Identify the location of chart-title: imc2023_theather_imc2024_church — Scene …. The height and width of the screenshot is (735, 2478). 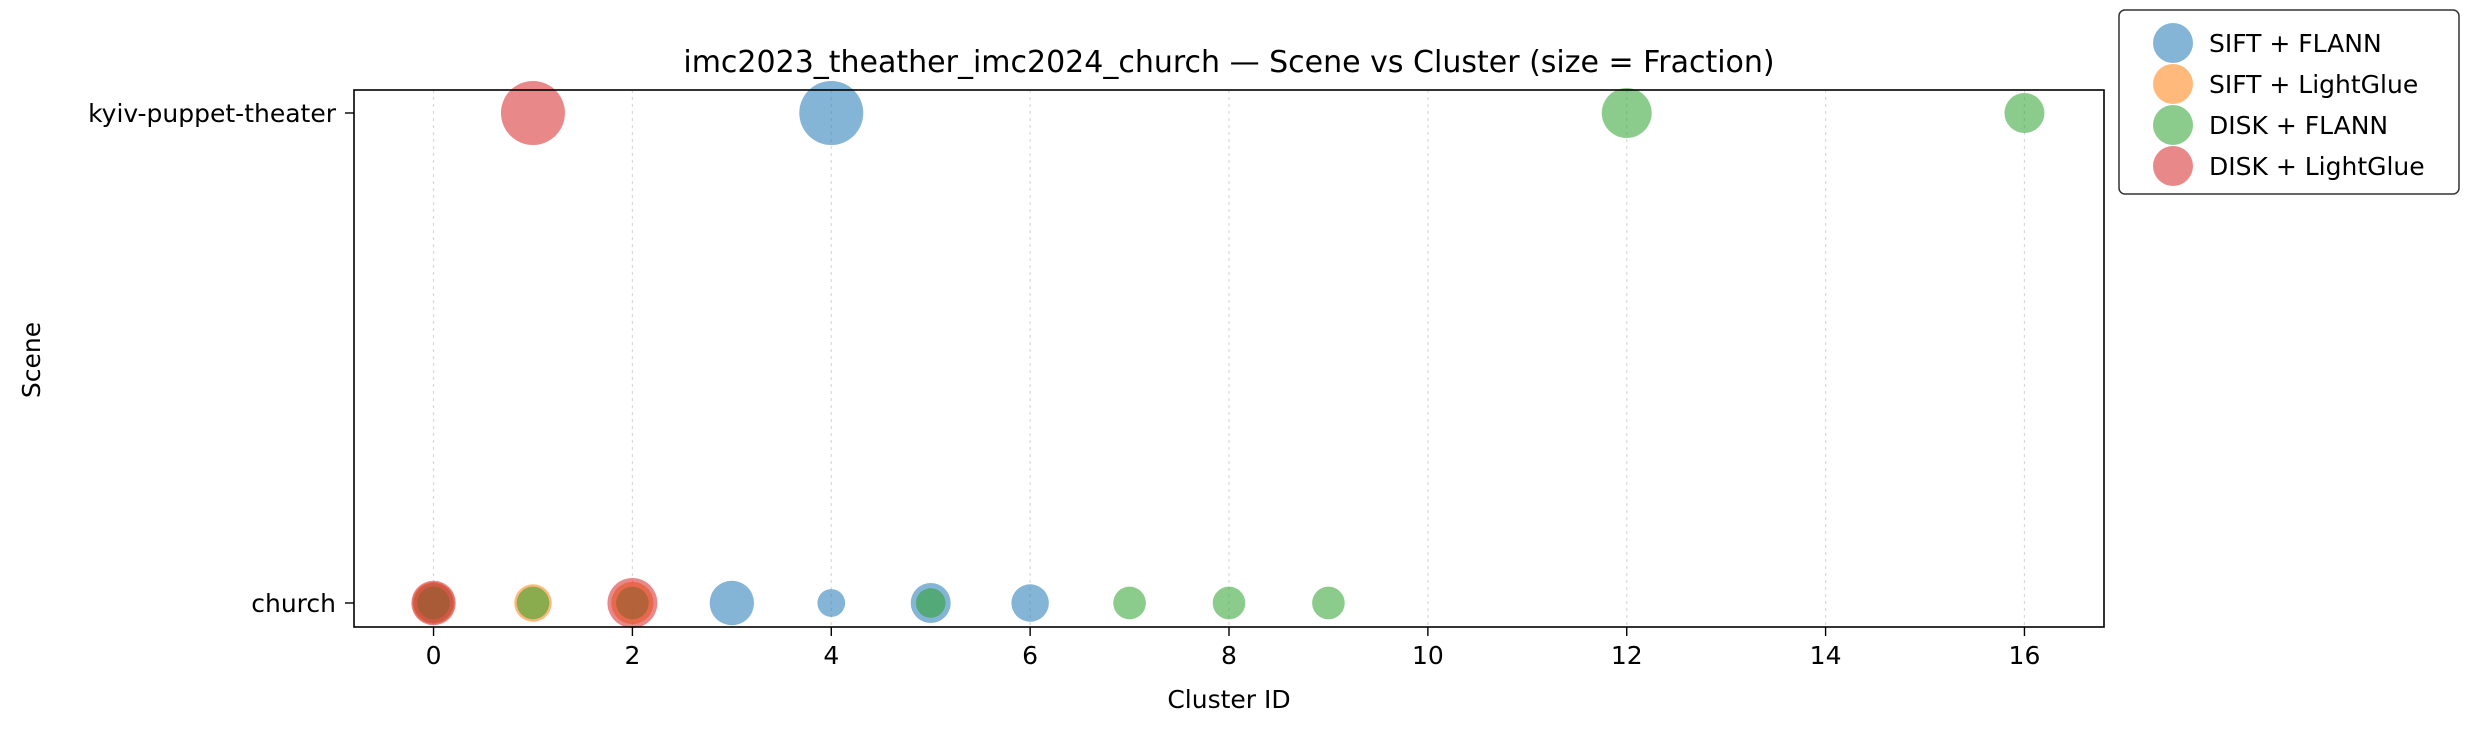
(1228, 62).